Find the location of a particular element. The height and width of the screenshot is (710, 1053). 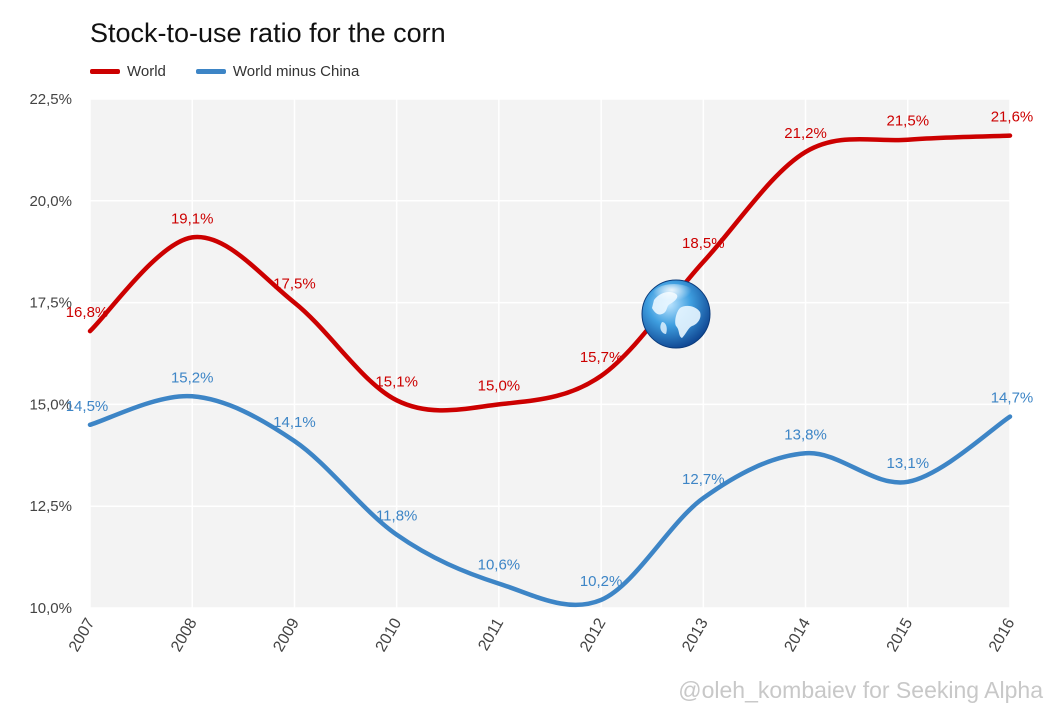

data-label-world: 17,5% is located at coordinates (294, 284).